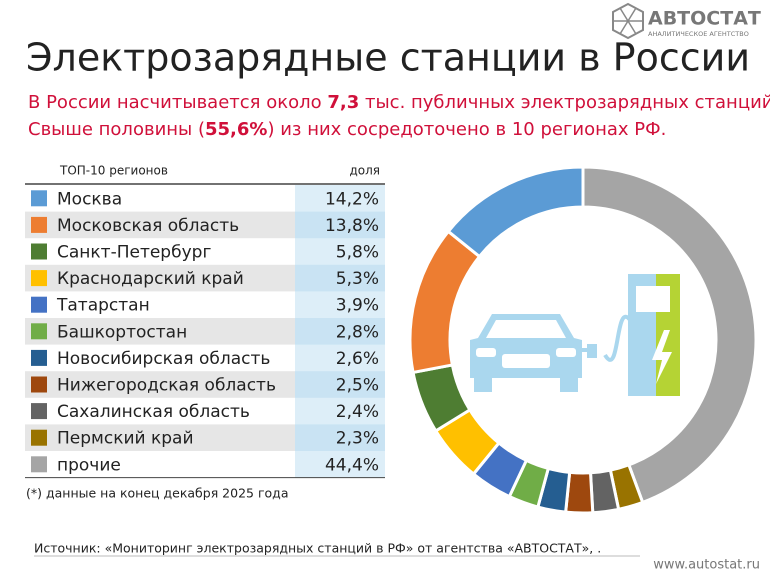  Describe the element at coordinates (122, 332) in the screenshot. I see `row-label: Башкортостан` at that location.